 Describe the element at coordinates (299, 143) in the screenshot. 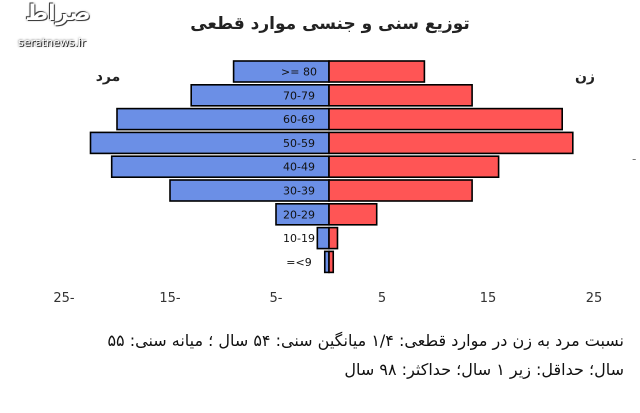

I see `category-label-3: 50-59` at that location.